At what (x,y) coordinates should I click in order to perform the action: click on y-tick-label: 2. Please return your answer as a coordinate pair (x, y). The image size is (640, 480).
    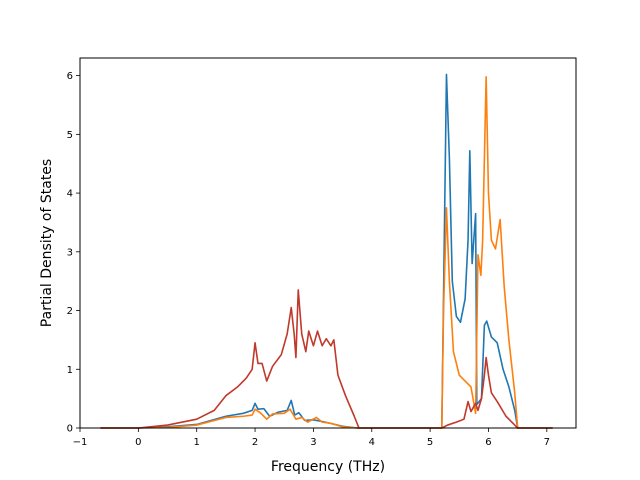
    Looking at the image, I should click on (70, 311).